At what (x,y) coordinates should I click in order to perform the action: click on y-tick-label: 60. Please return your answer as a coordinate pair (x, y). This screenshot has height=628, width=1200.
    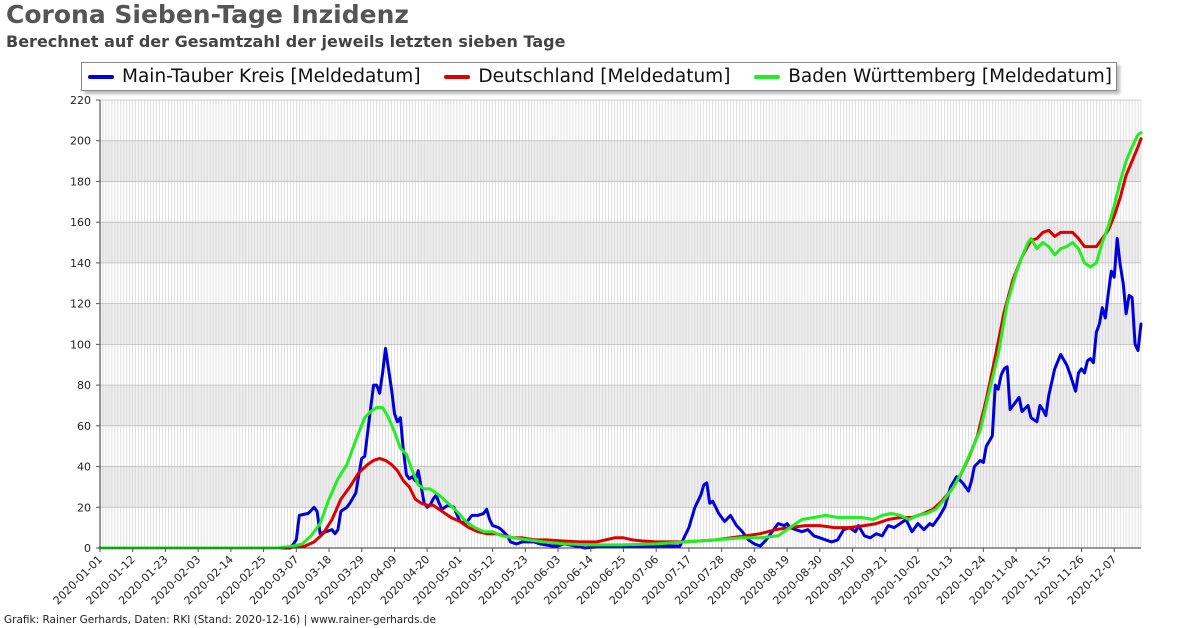
    Looking at the image, I should click on (84, 426).